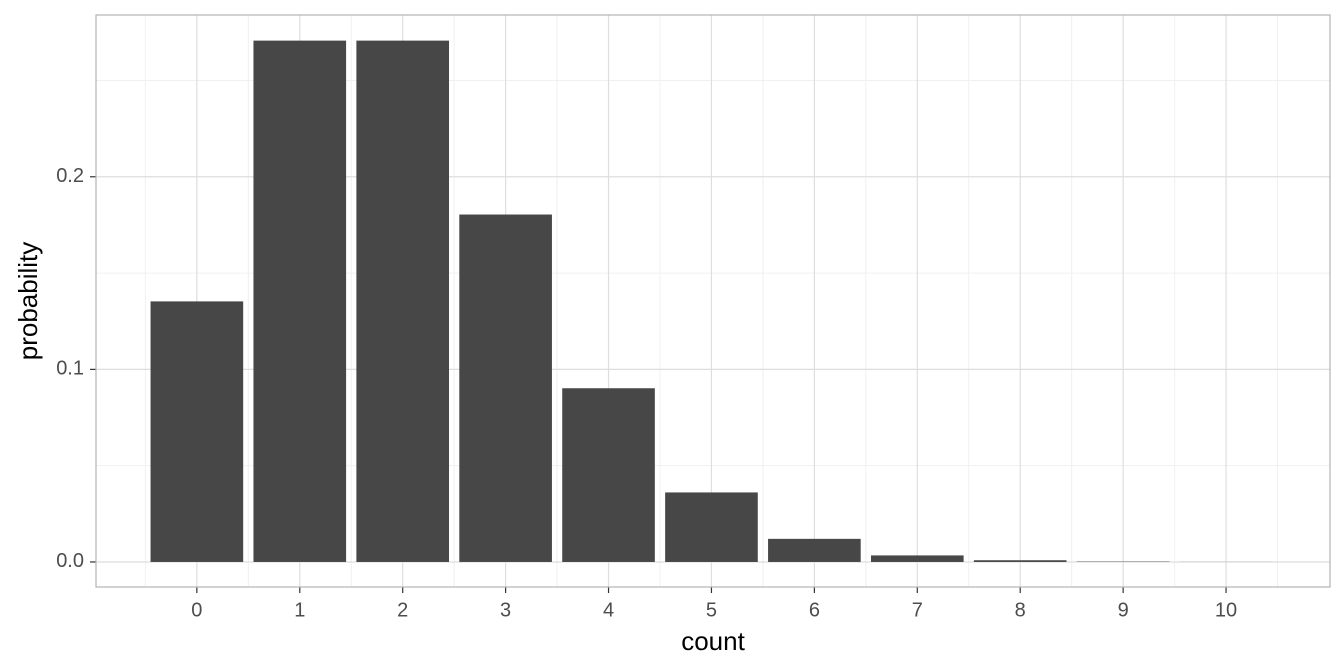 The image size is (1344, 672). I want to click on x-tick-label: 5, so click(711, 610).